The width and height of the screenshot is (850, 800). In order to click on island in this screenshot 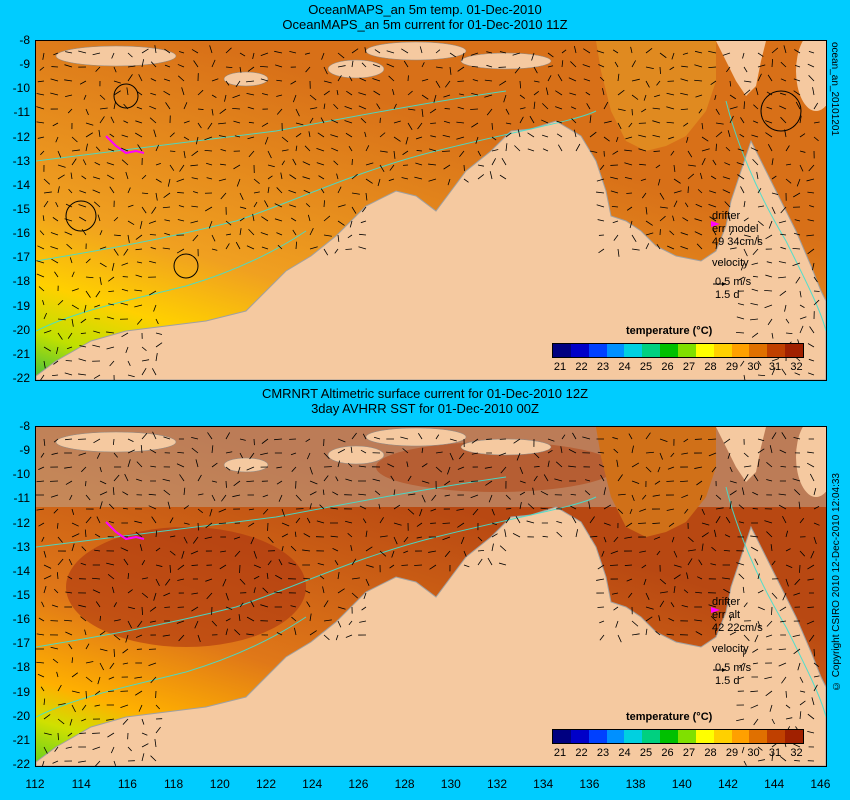, I will do `click(811, 462)`.